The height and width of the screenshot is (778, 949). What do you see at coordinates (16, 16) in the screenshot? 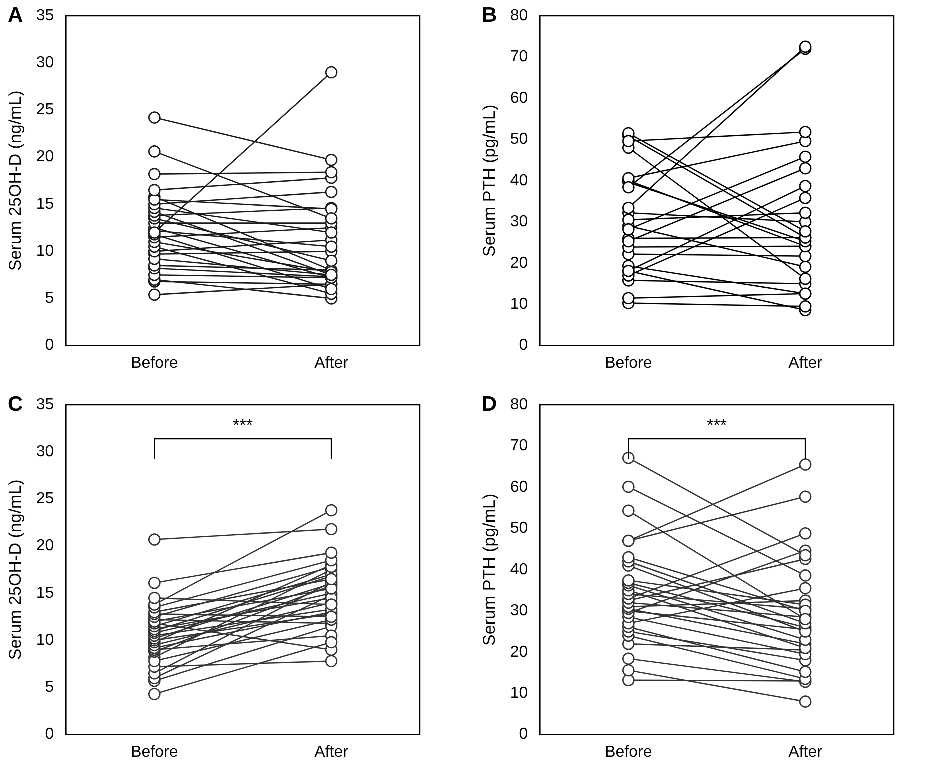
I see `chart-title: A` at bounding box center [16, 16].